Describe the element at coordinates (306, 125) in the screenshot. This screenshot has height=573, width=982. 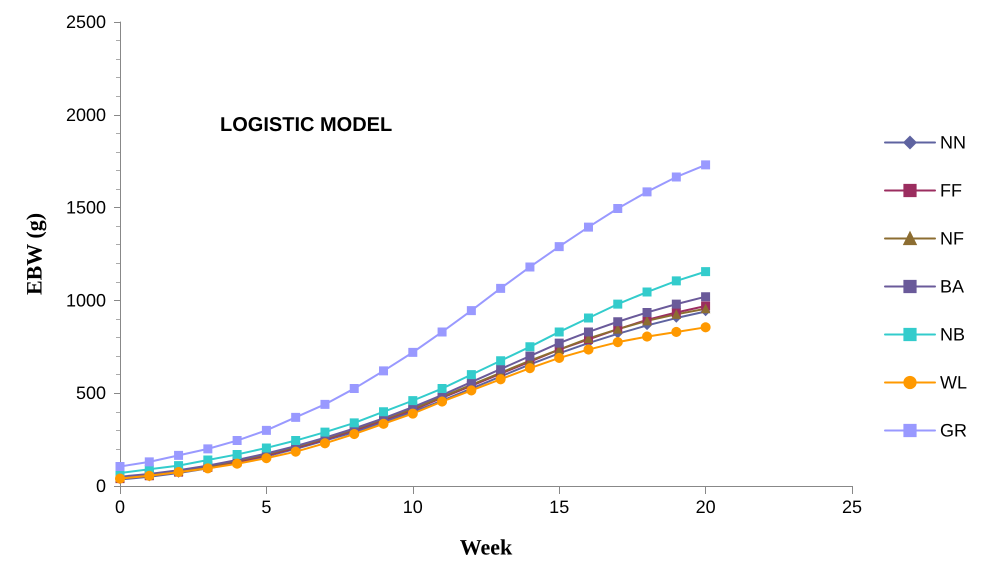
I see `text: LOGISTIC MODEL` at that location.